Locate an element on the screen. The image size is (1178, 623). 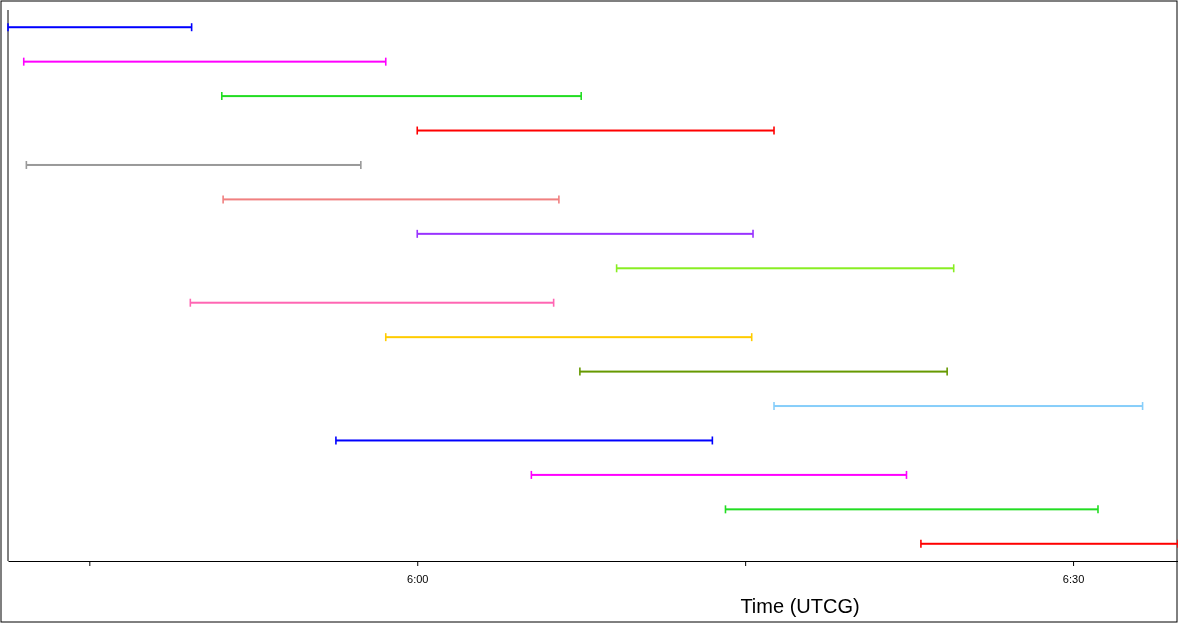
x-tick-label: 6:30 is located at coordinates (1073, 579).